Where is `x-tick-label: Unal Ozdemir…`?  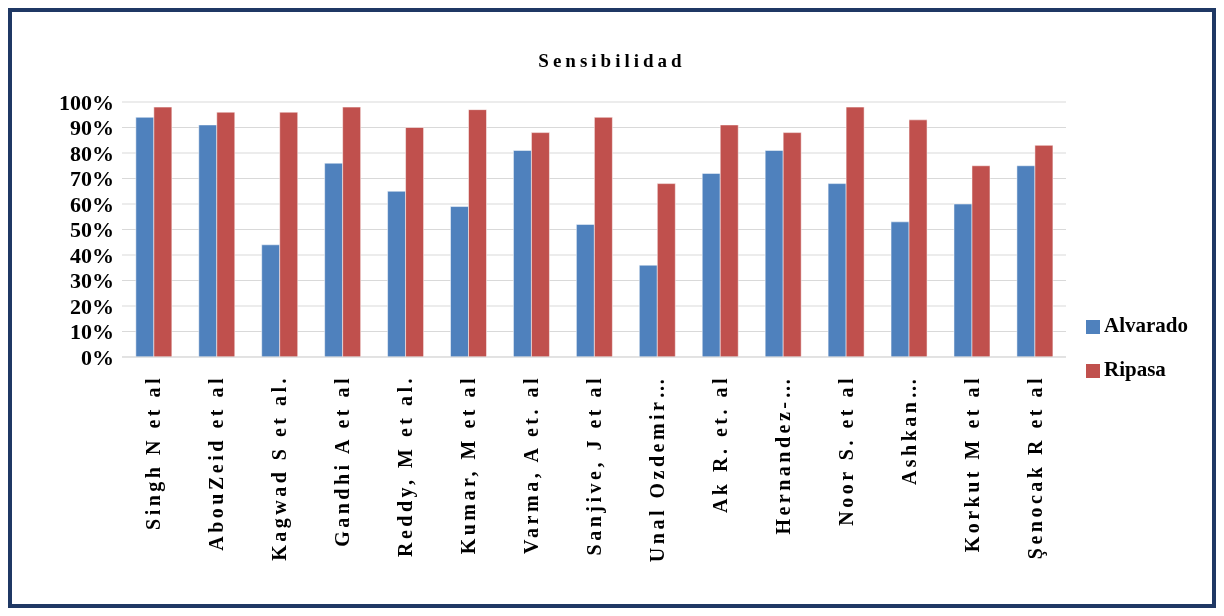 x-tick-label: Unal Ozdemir… is located at coordinates (656, 469).